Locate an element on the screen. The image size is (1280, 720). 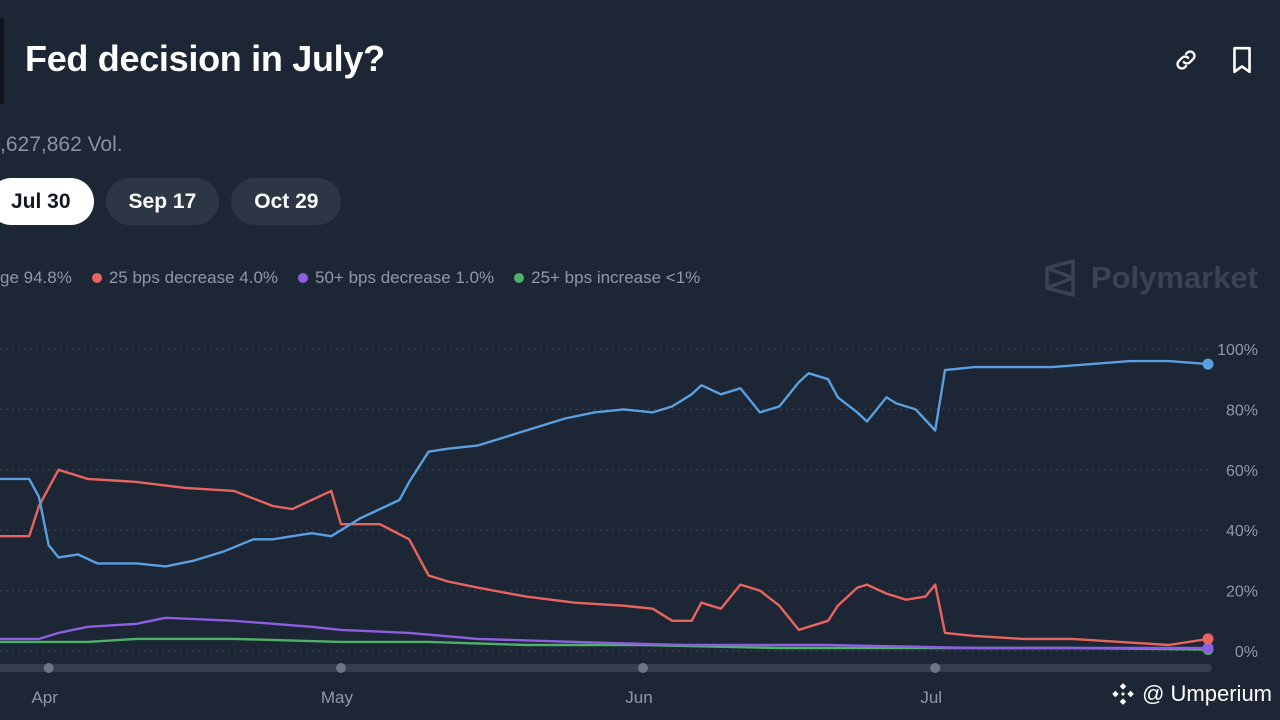
tab-sep-17: Sep 17 is located at coordinates (162, 201).